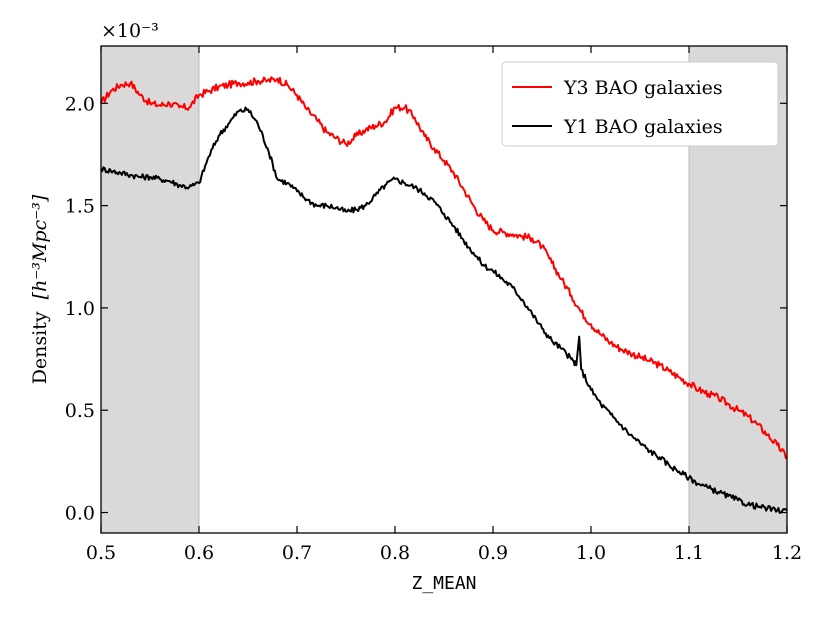 Image resolution: width=830 pixels, height=623 pixels. What do you see at coordinates (80, 514) in the screenshot?
I see `y-tick-label: 0.0` at bounding box center [80, 514].